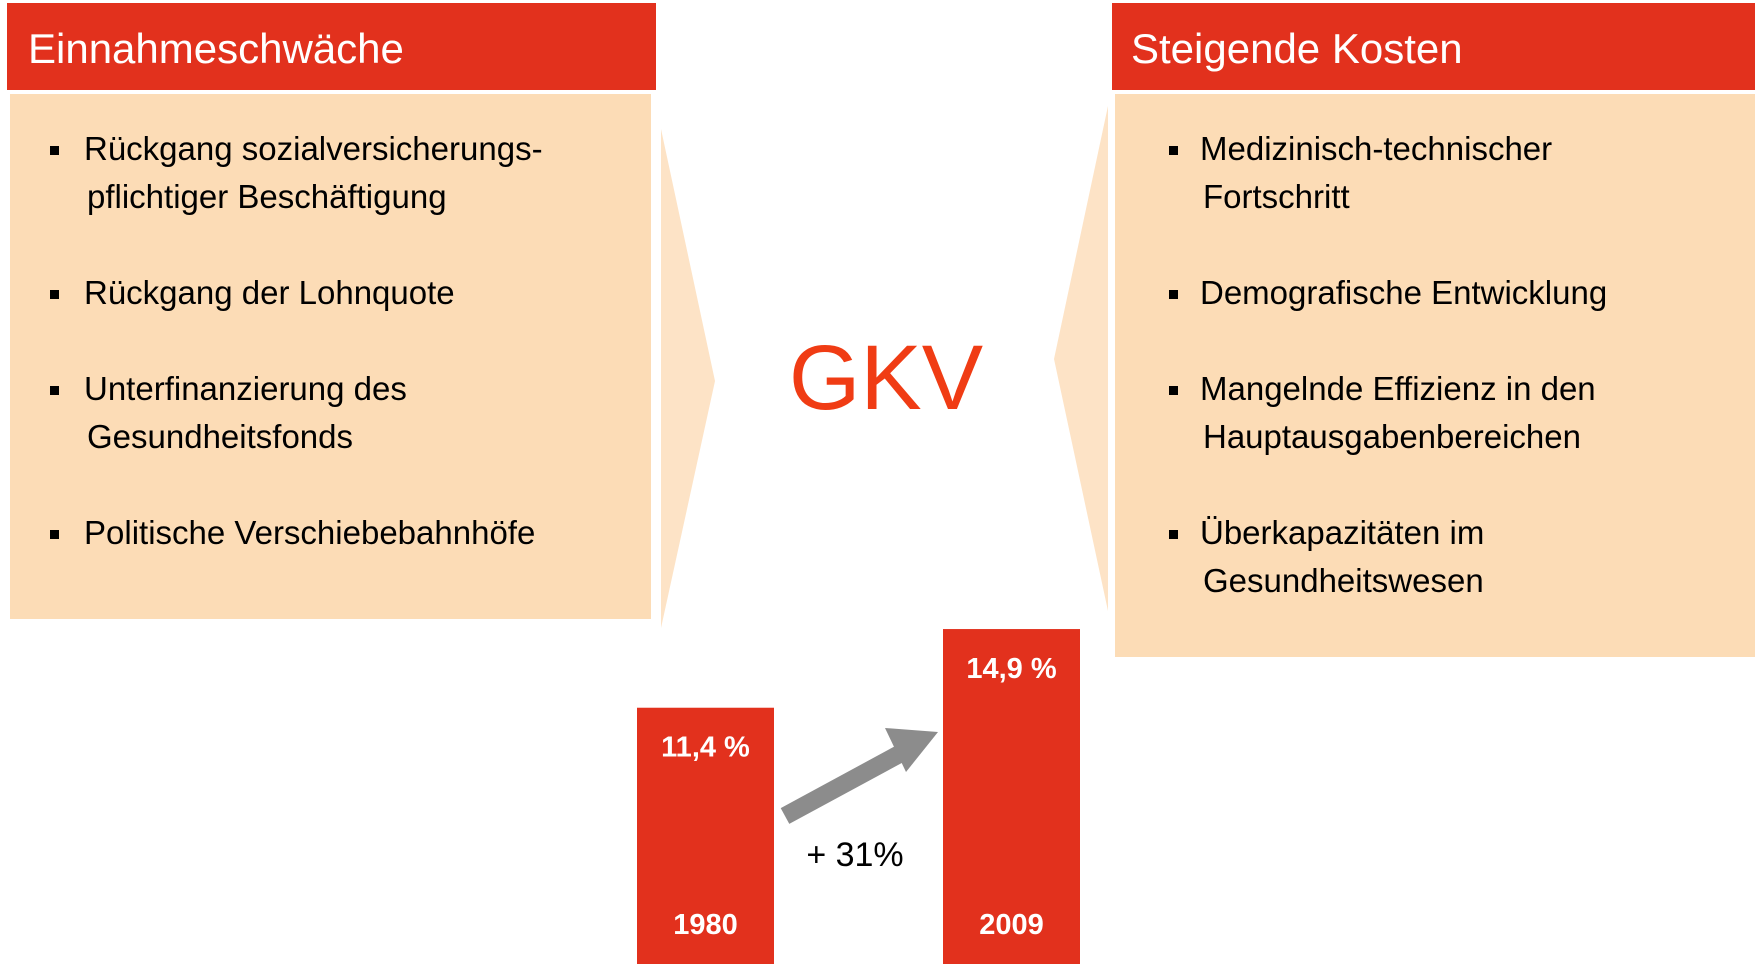 The height and width of the screenshot is (965, 1758). I want to click on right-header, so click(1433, 46).